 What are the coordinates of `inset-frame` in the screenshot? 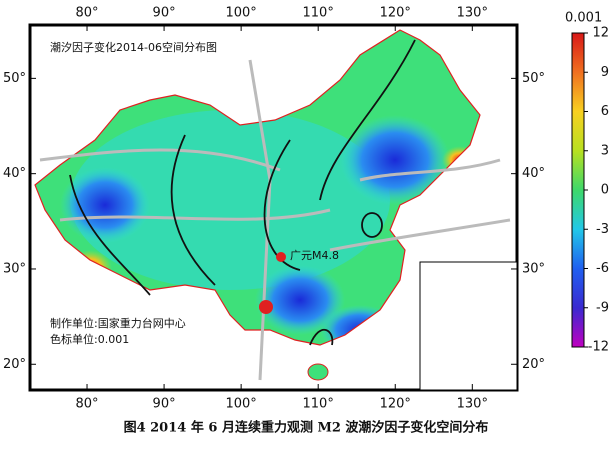 It's located at (468, 326).